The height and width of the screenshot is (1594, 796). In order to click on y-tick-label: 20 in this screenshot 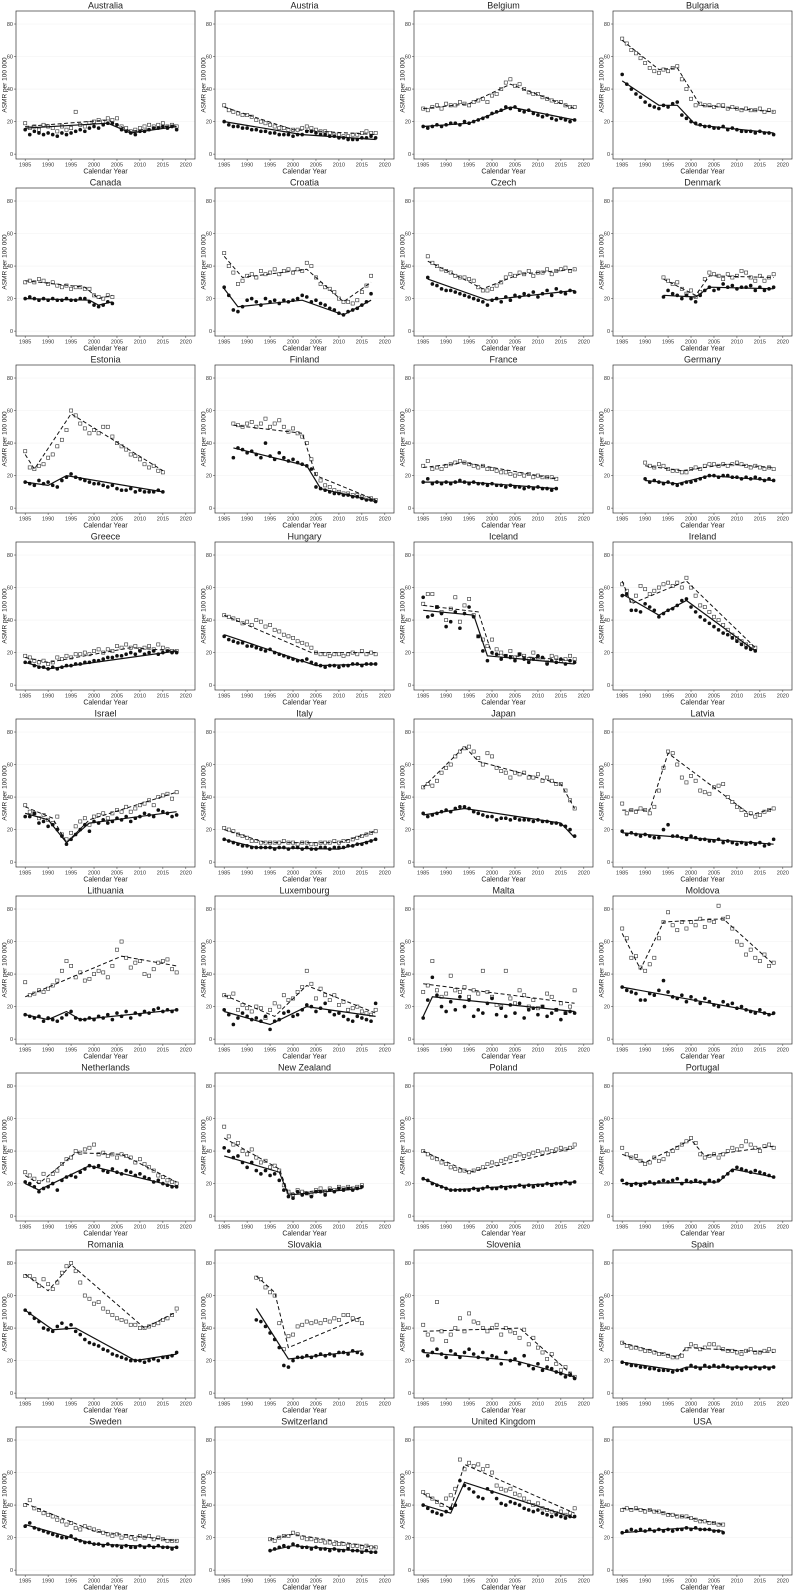, I will do `click(607, 1008)`.